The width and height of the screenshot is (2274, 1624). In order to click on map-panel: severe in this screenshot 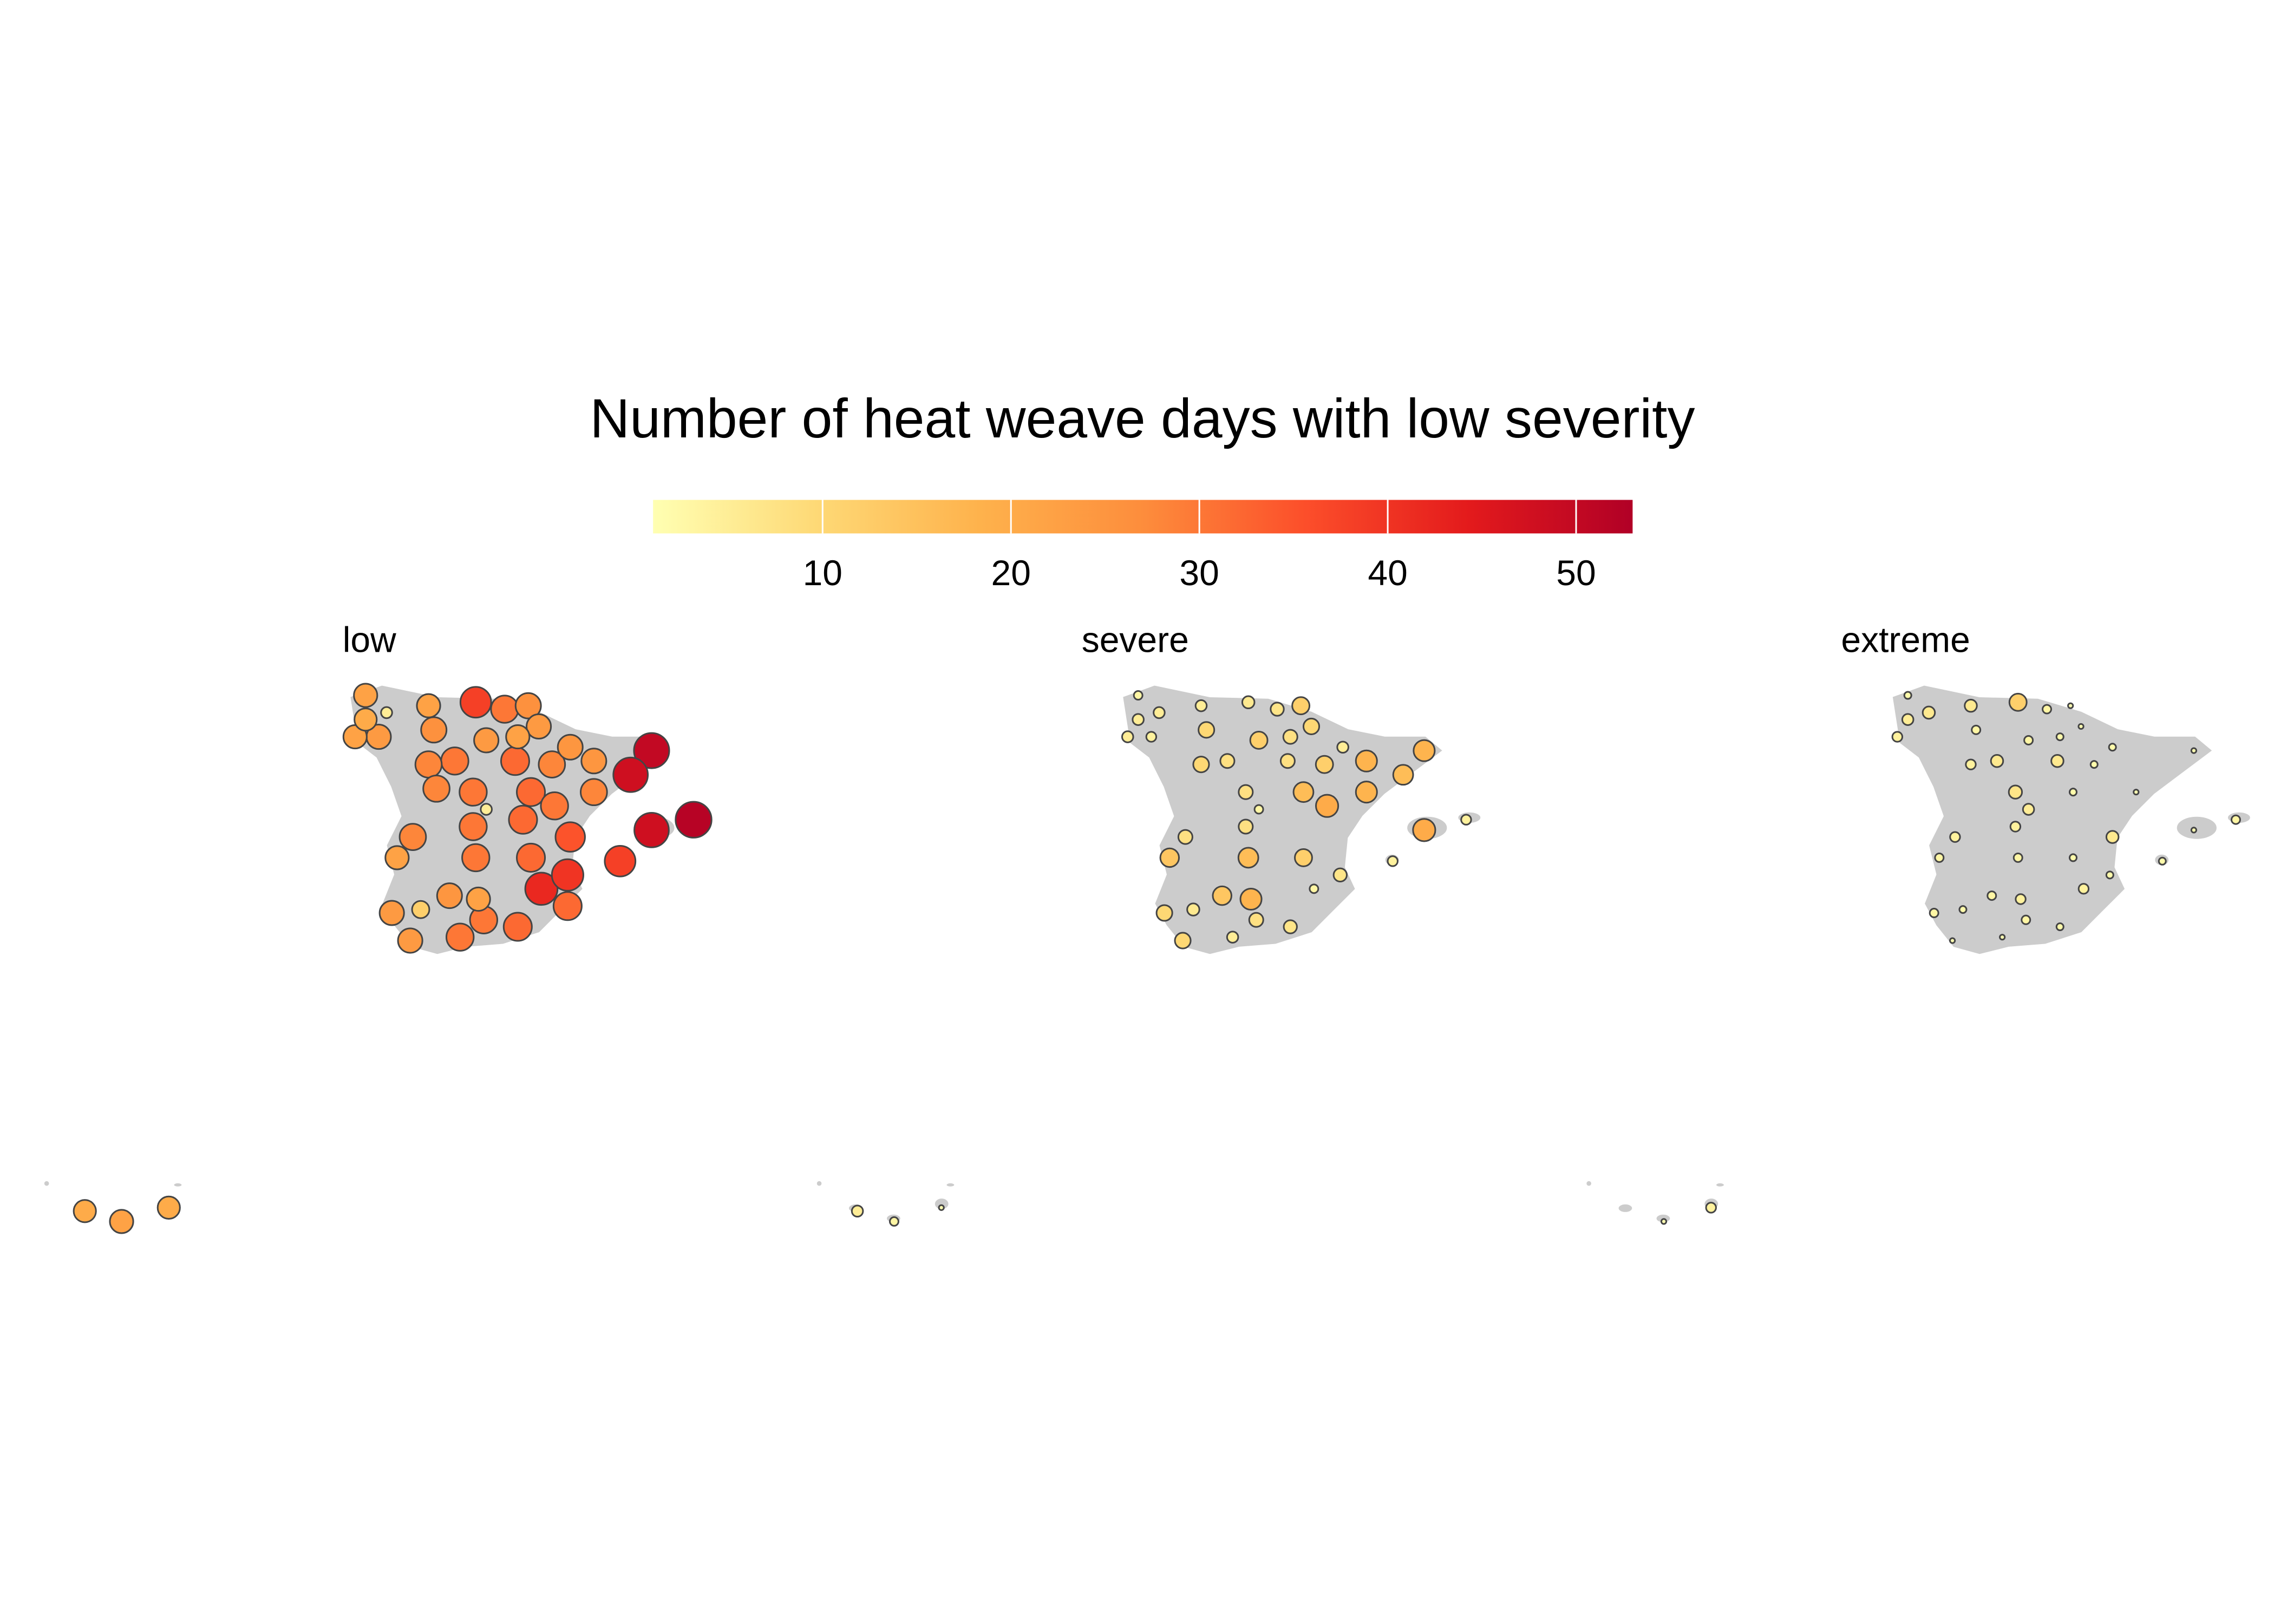, I will do `click(1149, 923)`.